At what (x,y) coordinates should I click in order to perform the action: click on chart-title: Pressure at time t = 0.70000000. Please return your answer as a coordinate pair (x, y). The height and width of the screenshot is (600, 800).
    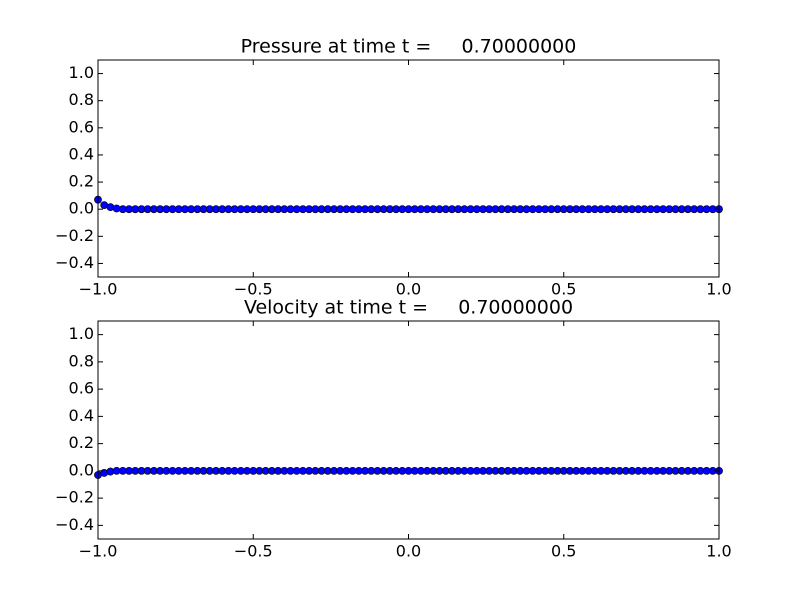
    Looking at the image, I should click on (409, 47).